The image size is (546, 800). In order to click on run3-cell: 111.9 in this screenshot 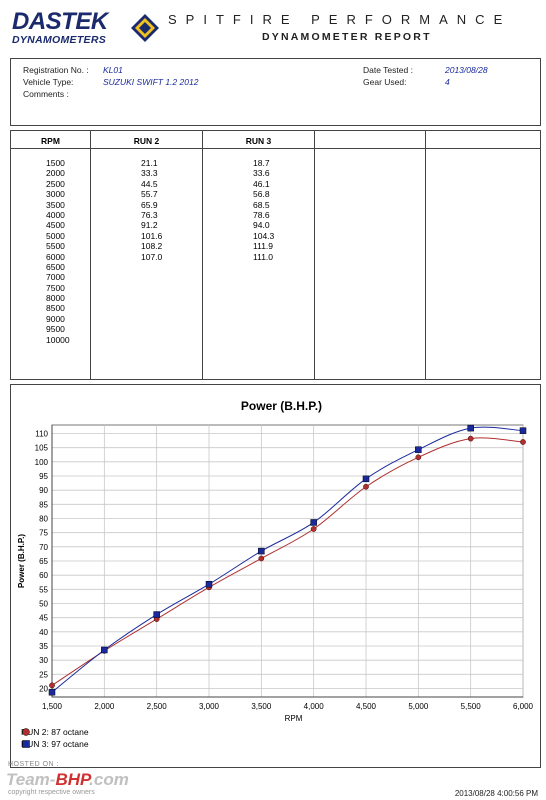, I will do `click(263, 246)`.